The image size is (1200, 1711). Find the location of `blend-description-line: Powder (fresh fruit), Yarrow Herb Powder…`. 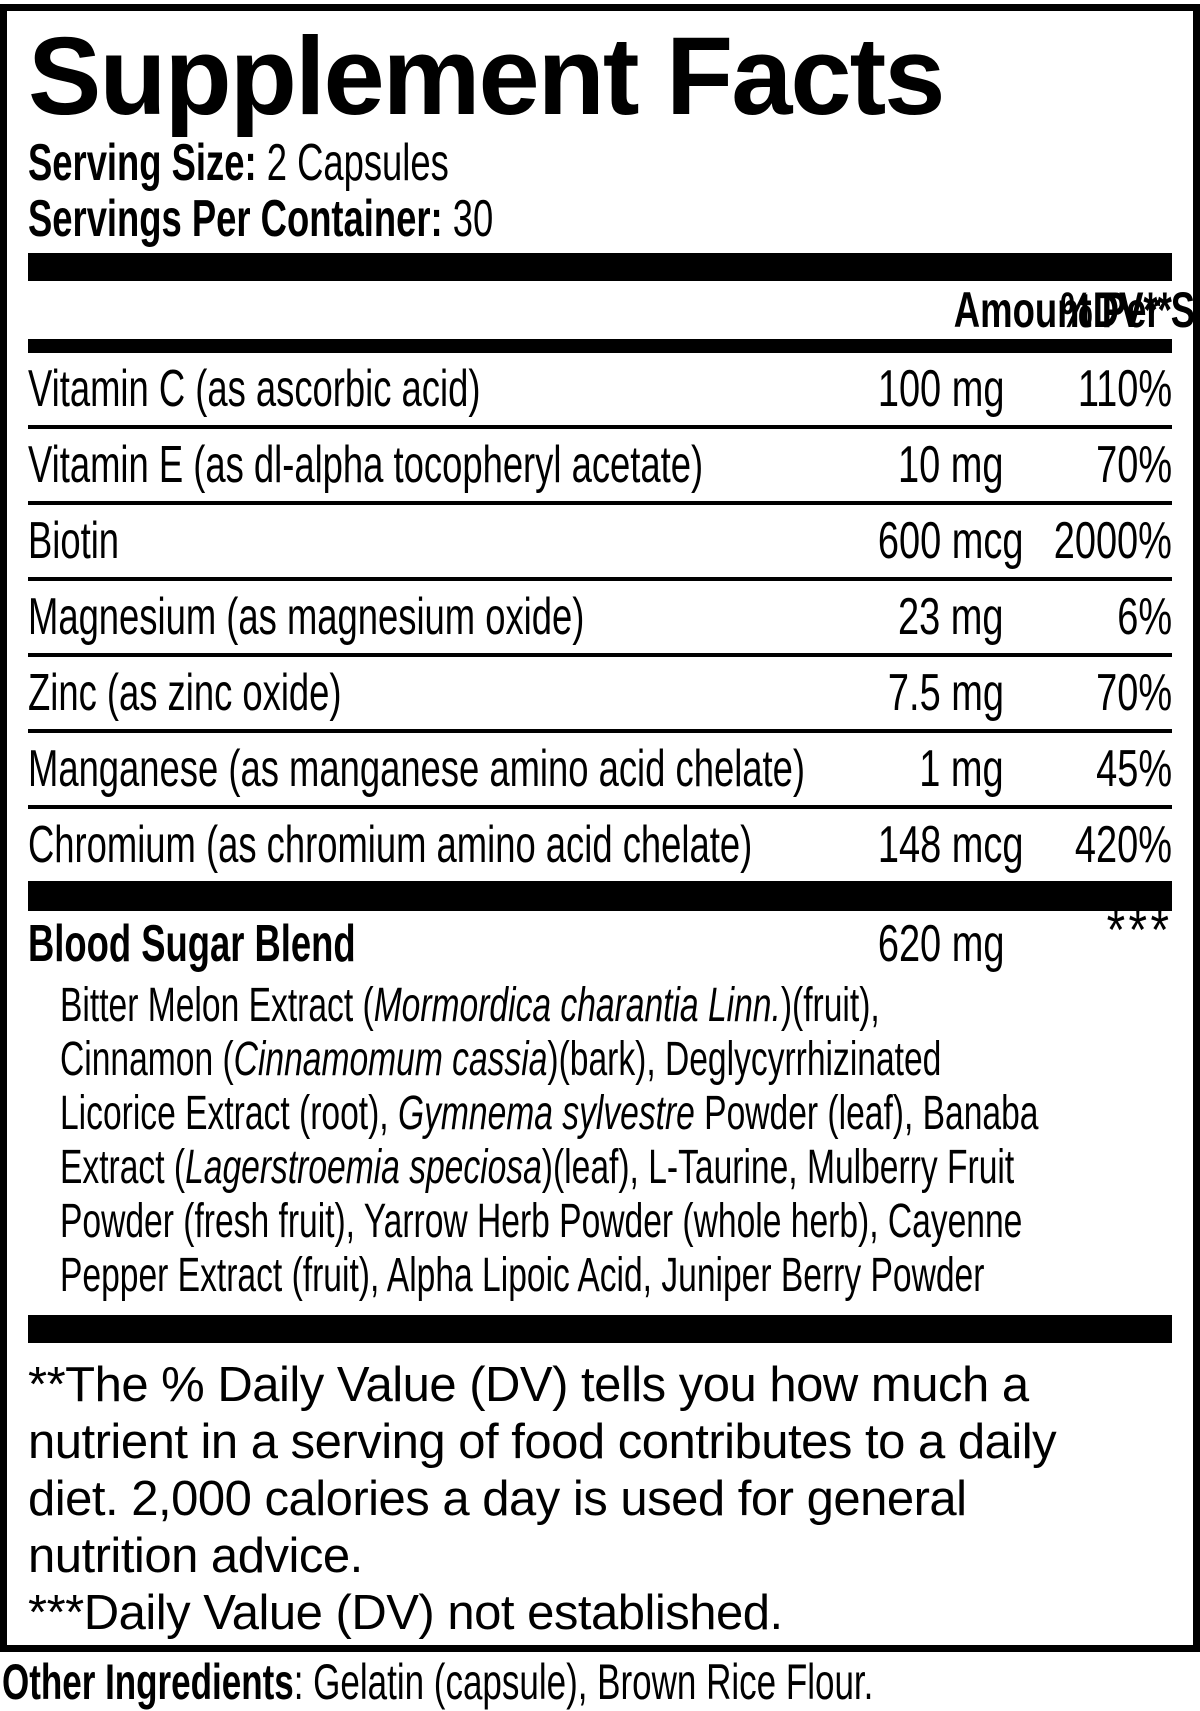

blend-description-line: Powder (fresh fruit), Yarrow Herb Powder… is located at coordinates (616, 1222).